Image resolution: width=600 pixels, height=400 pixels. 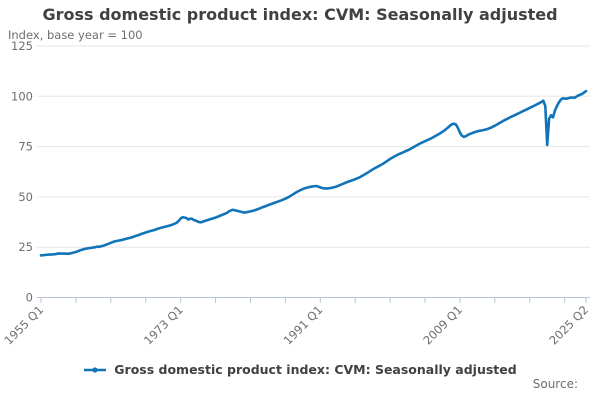 I want to click on x-axis-tick-label: 1991 Q1, so click(x=303, y=325).